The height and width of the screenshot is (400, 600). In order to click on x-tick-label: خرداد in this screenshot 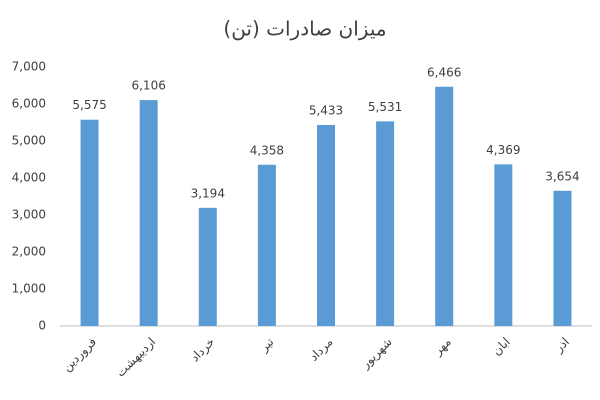, I will do `click(203, 350)`.